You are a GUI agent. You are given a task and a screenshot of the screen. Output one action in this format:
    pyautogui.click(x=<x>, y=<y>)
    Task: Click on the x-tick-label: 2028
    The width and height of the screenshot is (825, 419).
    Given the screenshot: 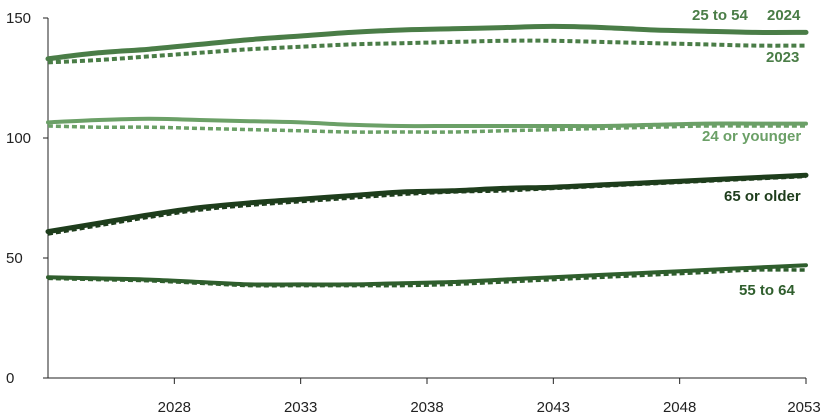 What is the action you would take?
    pyautogui.click(x=174, y=407)
    